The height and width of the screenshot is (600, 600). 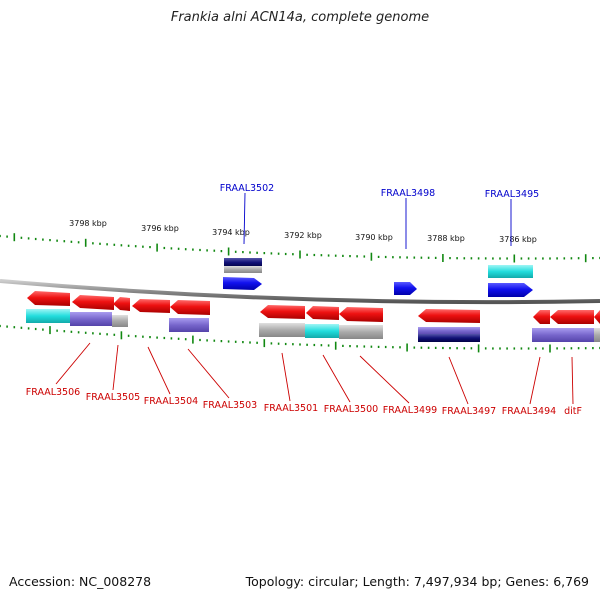 I want to click on gene-label-fraal3494: FRAAL3494, so click(x=529, y=411).